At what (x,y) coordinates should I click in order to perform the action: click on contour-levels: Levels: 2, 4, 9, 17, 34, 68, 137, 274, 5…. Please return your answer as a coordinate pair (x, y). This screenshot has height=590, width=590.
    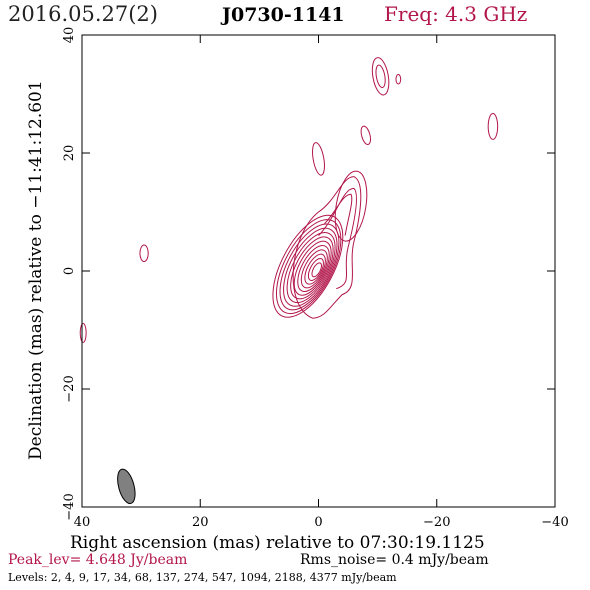
    Looking at the image, I should click on (202, 577).